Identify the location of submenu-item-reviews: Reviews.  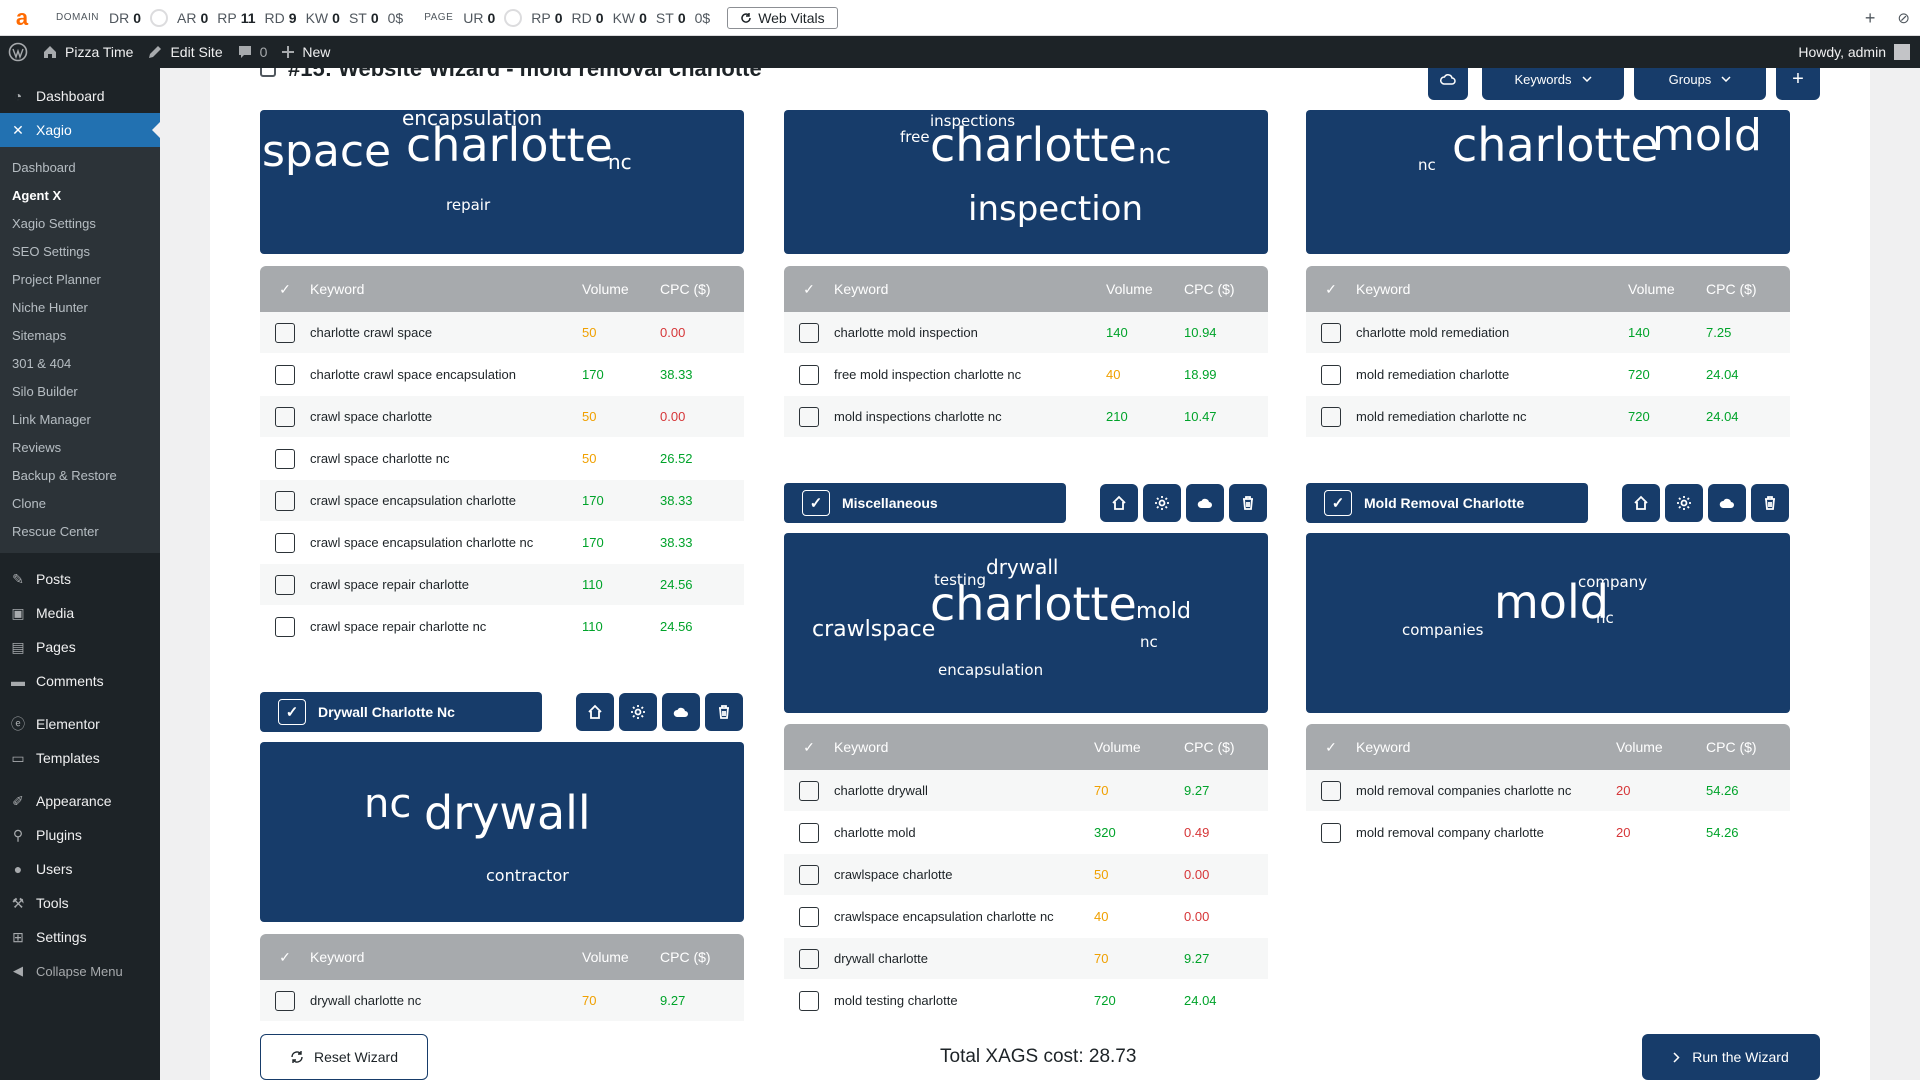
(37, 447).